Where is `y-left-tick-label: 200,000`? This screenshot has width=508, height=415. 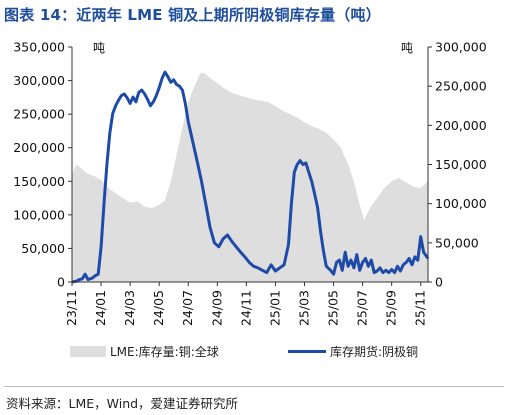 y-left-tick-label: 200,000 is located at coordinates (39, 147).